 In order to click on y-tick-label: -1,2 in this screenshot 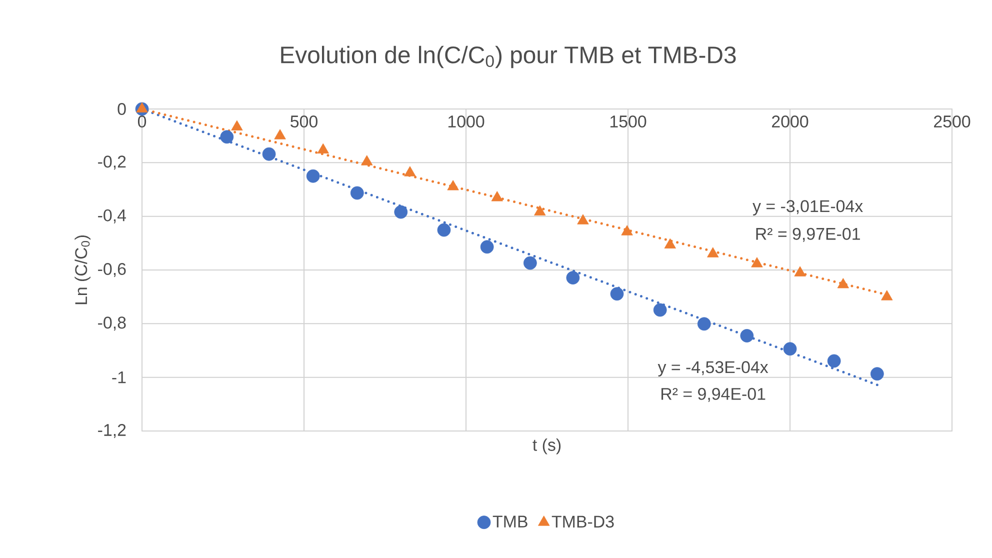, I will do `click(112, 431)`.